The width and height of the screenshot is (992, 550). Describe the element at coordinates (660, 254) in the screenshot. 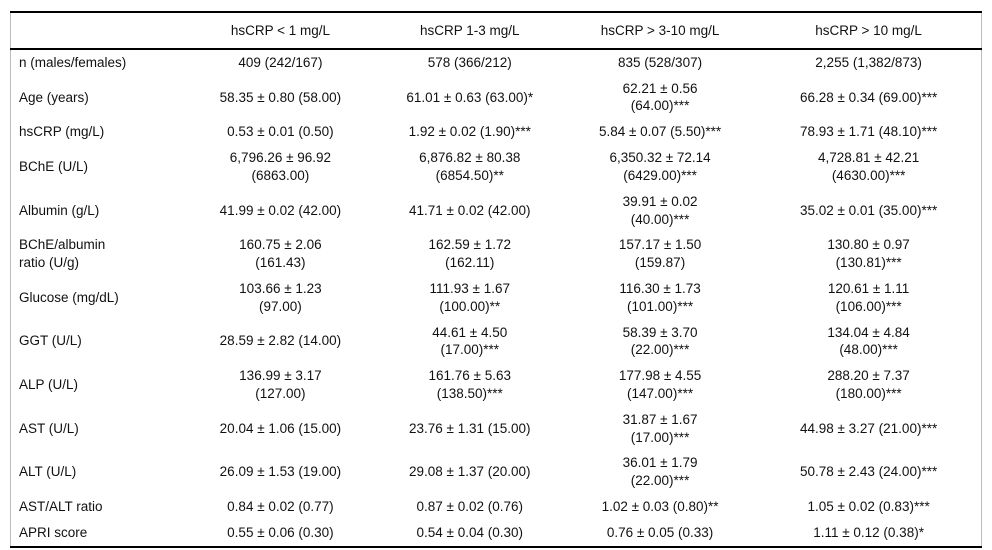

I see `table-cell: 157.17 ± 1.50 (159.87)` at that location.